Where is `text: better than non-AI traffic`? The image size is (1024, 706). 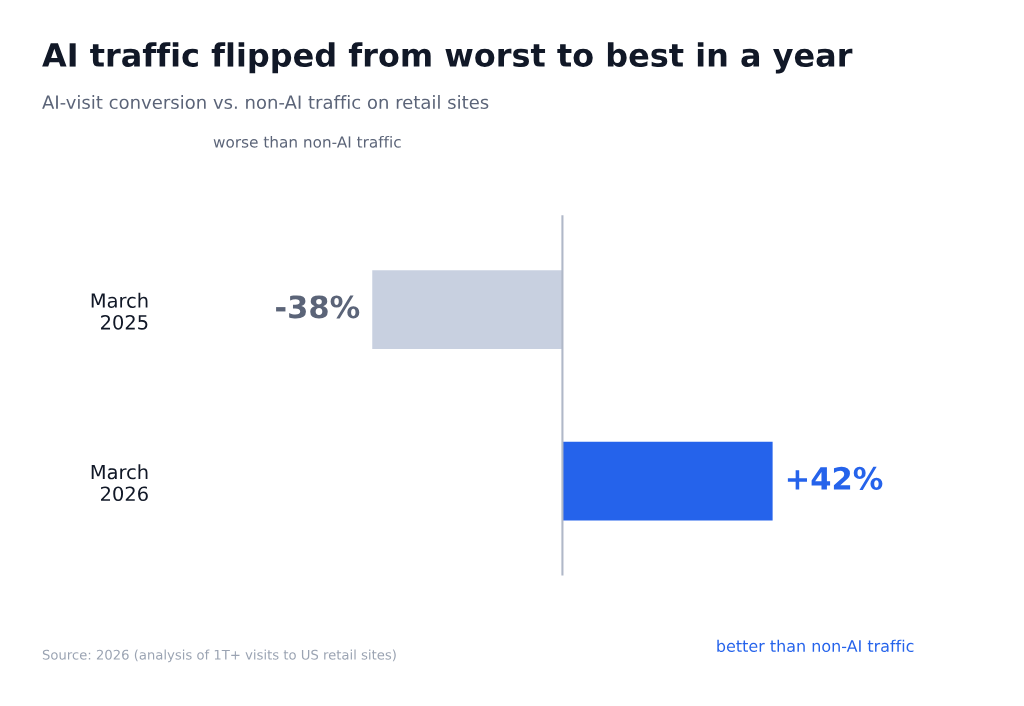
text: better than non-AI traffic is located at coordinates (815, 646).